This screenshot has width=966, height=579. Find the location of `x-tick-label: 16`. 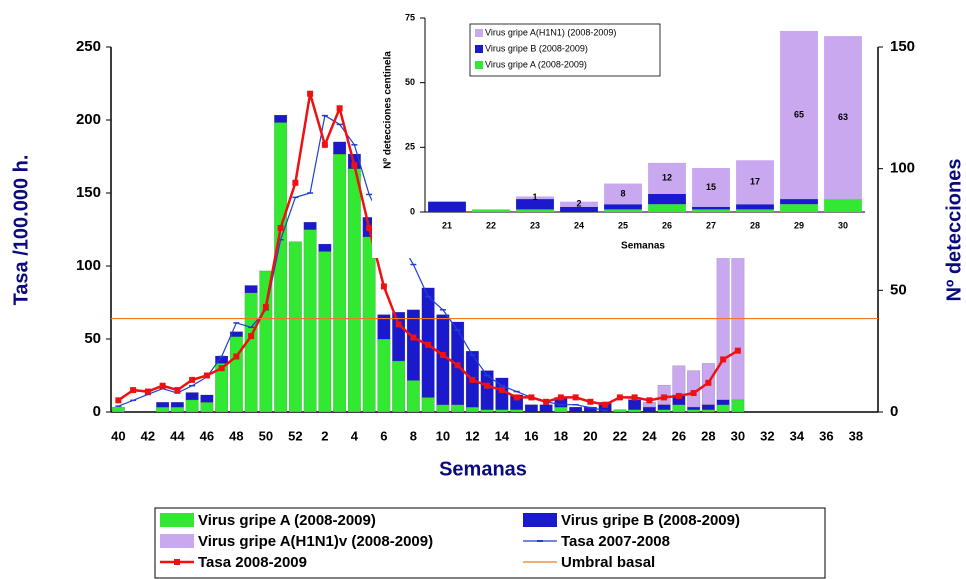

x-tick-label: 16 is located at coordinates (531, 435).